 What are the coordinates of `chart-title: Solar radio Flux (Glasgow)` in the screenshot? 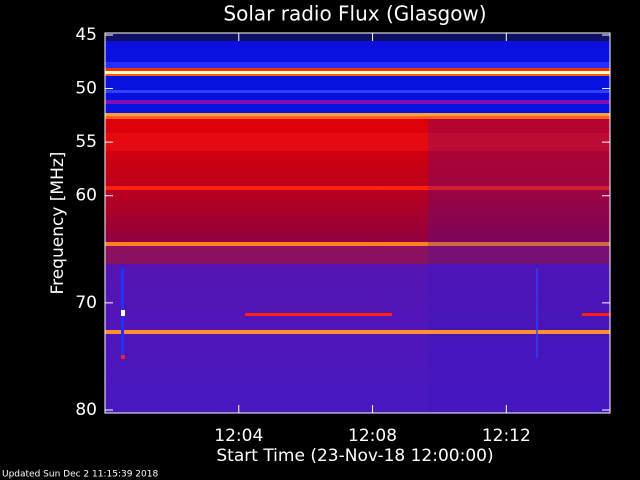 It's located at (354, 14).